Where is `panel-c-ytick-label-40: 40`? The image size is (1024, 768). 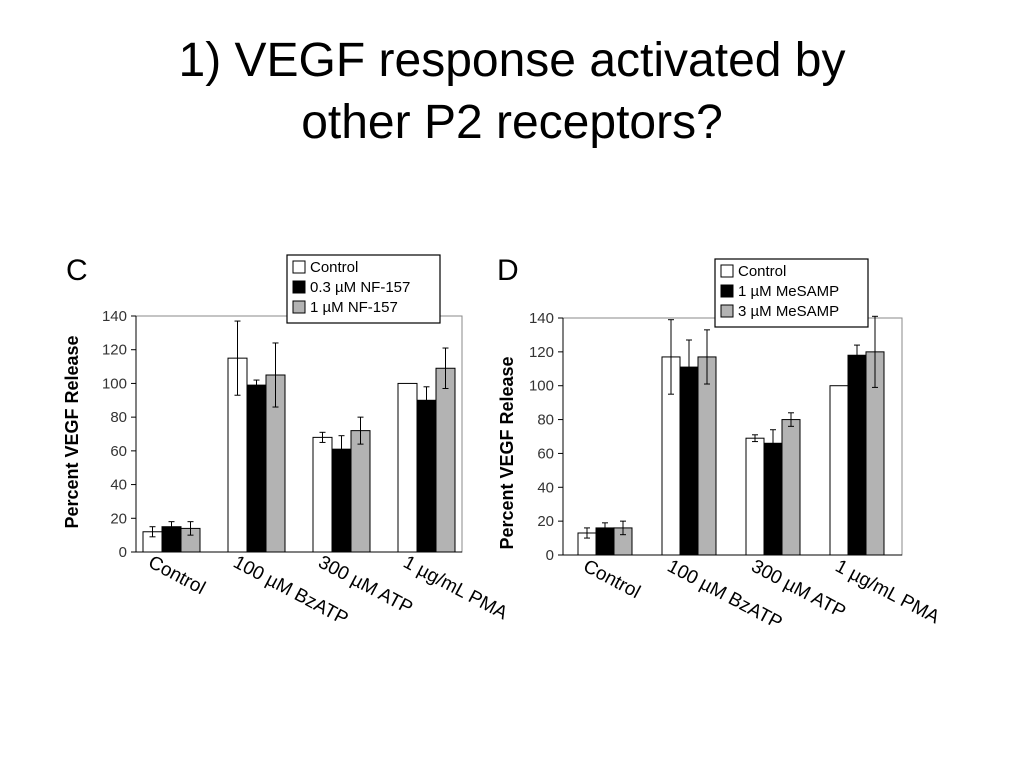 panel-c-ytick-label-40: 40 is located at coordinates (118, 485).